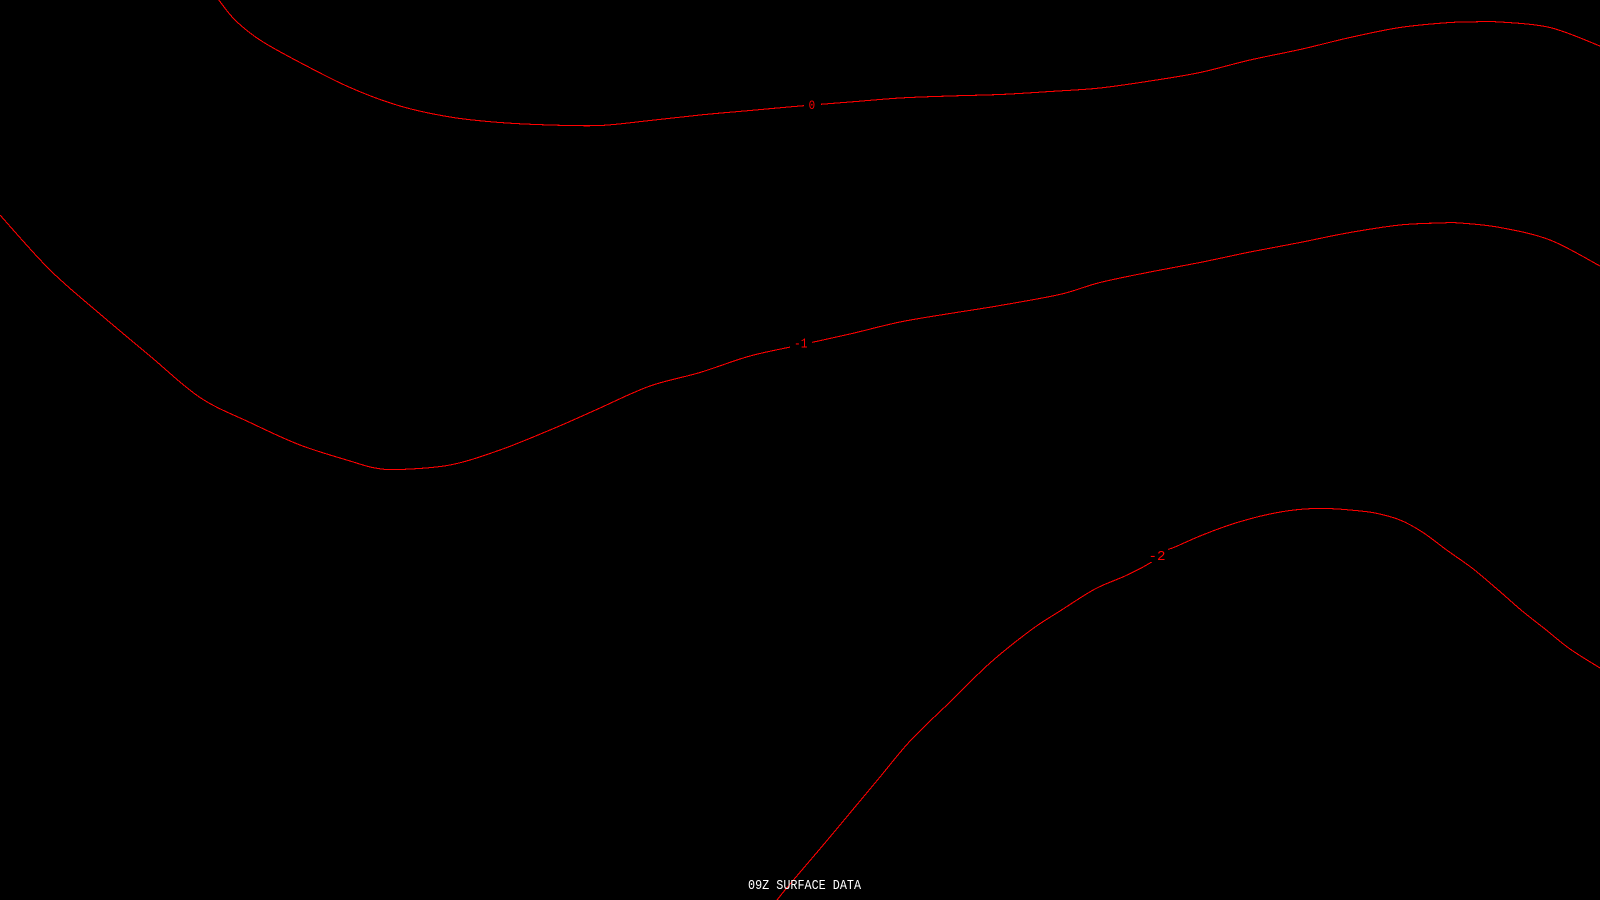 This screenshot has width=1600, height=900. I want to click on svg-text: -1, so click(801, 345).